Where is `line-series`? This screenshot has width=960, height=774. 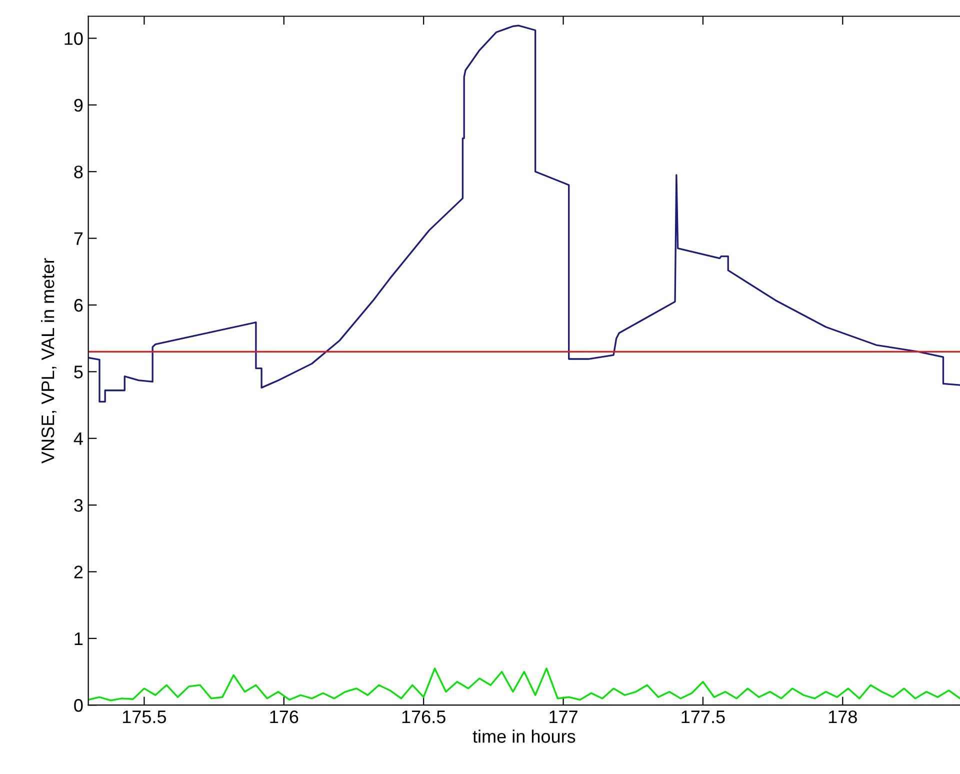
line-series is located at coordinates (524, 685).